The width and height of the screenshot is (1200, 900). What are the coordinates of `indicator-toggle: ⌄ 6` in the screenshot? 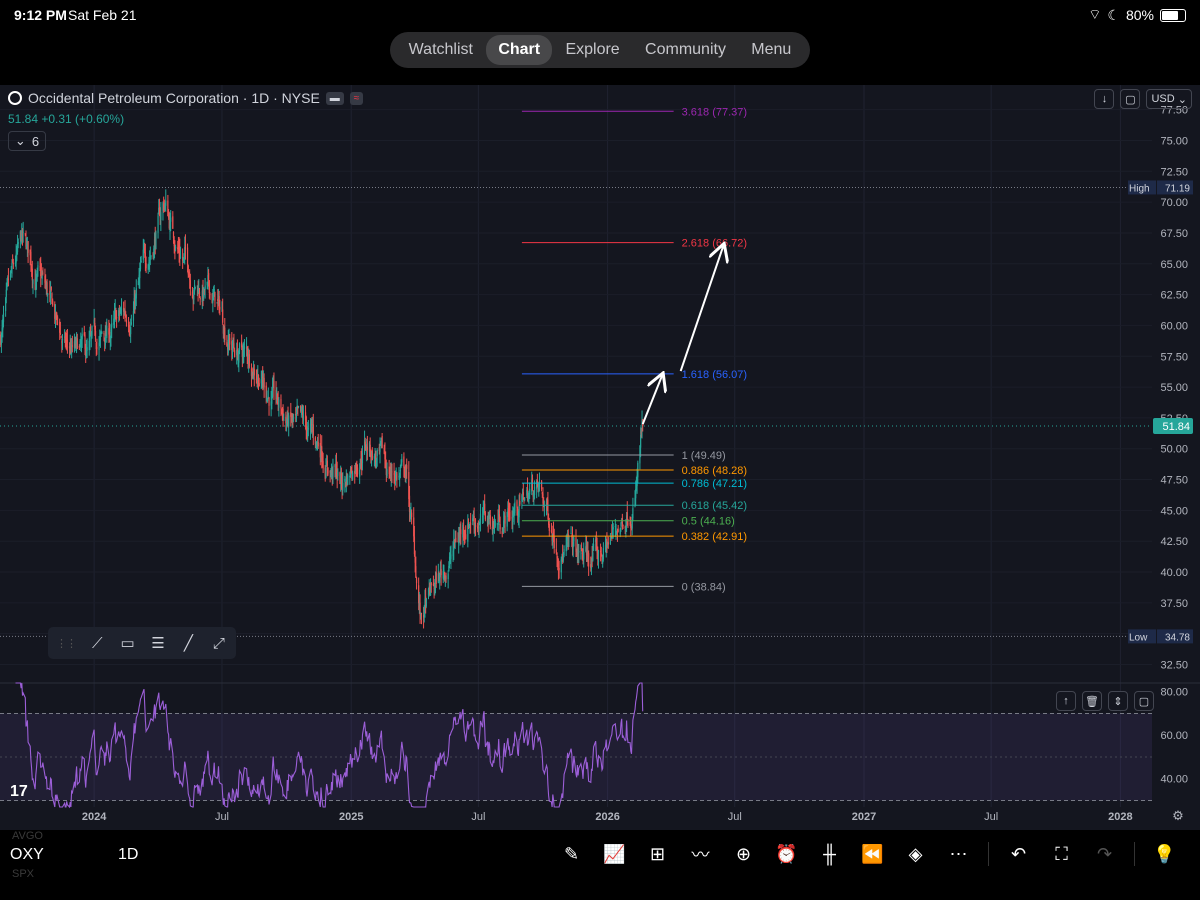 It's located at (27, 141).